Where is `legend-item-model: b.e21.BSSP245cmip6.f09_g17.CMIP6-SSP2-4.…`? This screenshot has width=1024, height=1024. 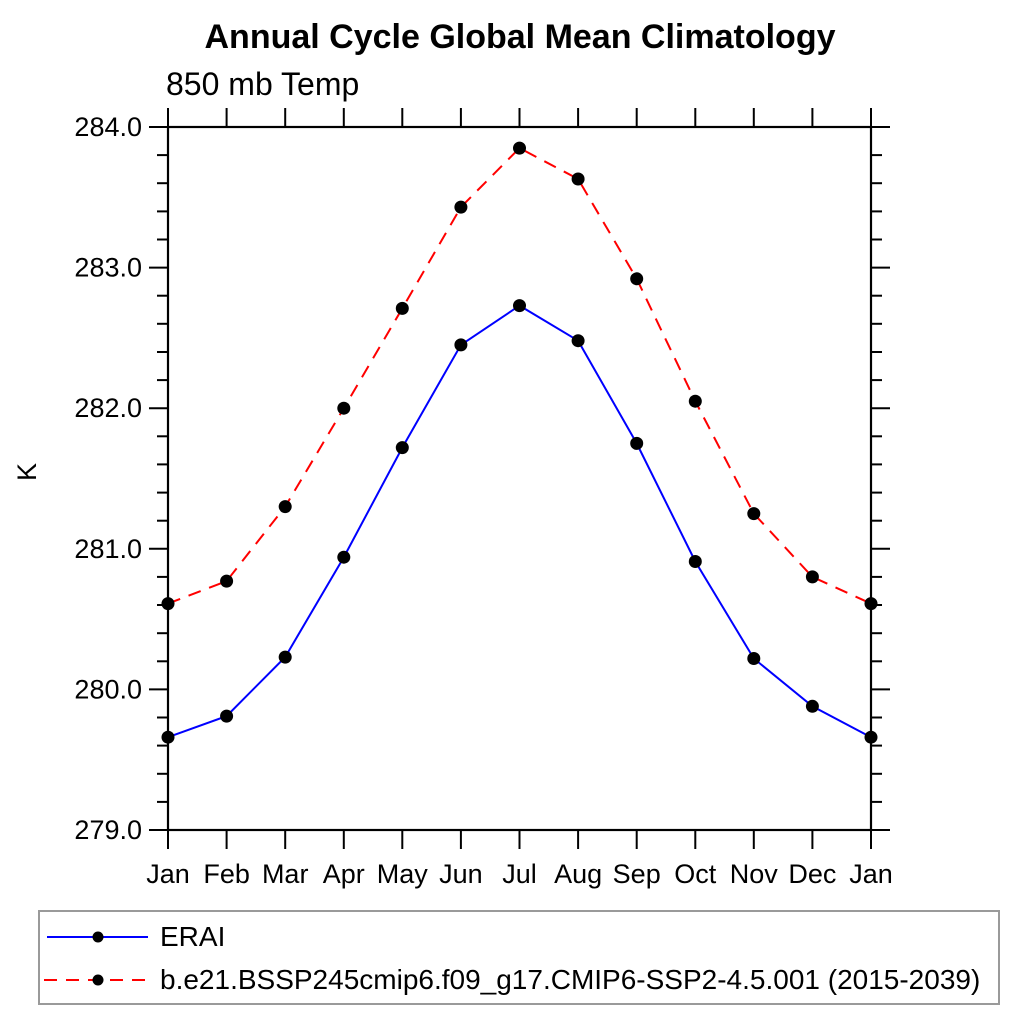
legend-item-model: b.e21.BSSP245cmip6.f09_g17.CMIP6-SSP2-4.… is located at coordinates (519, 979).